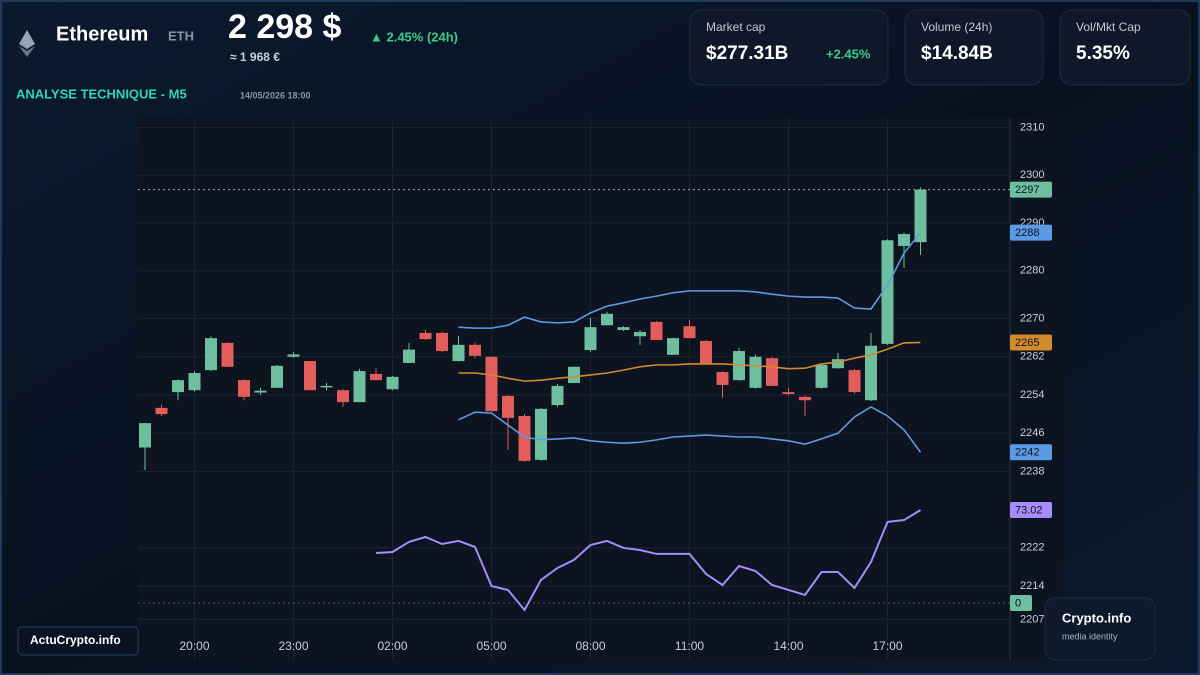 The height and width of the screenshot is (675, 1200). What do you see at coordinates (1103, 53) in the screenshot?
I see `stat-value: 5.35%` at bounding box center [1103, 53].